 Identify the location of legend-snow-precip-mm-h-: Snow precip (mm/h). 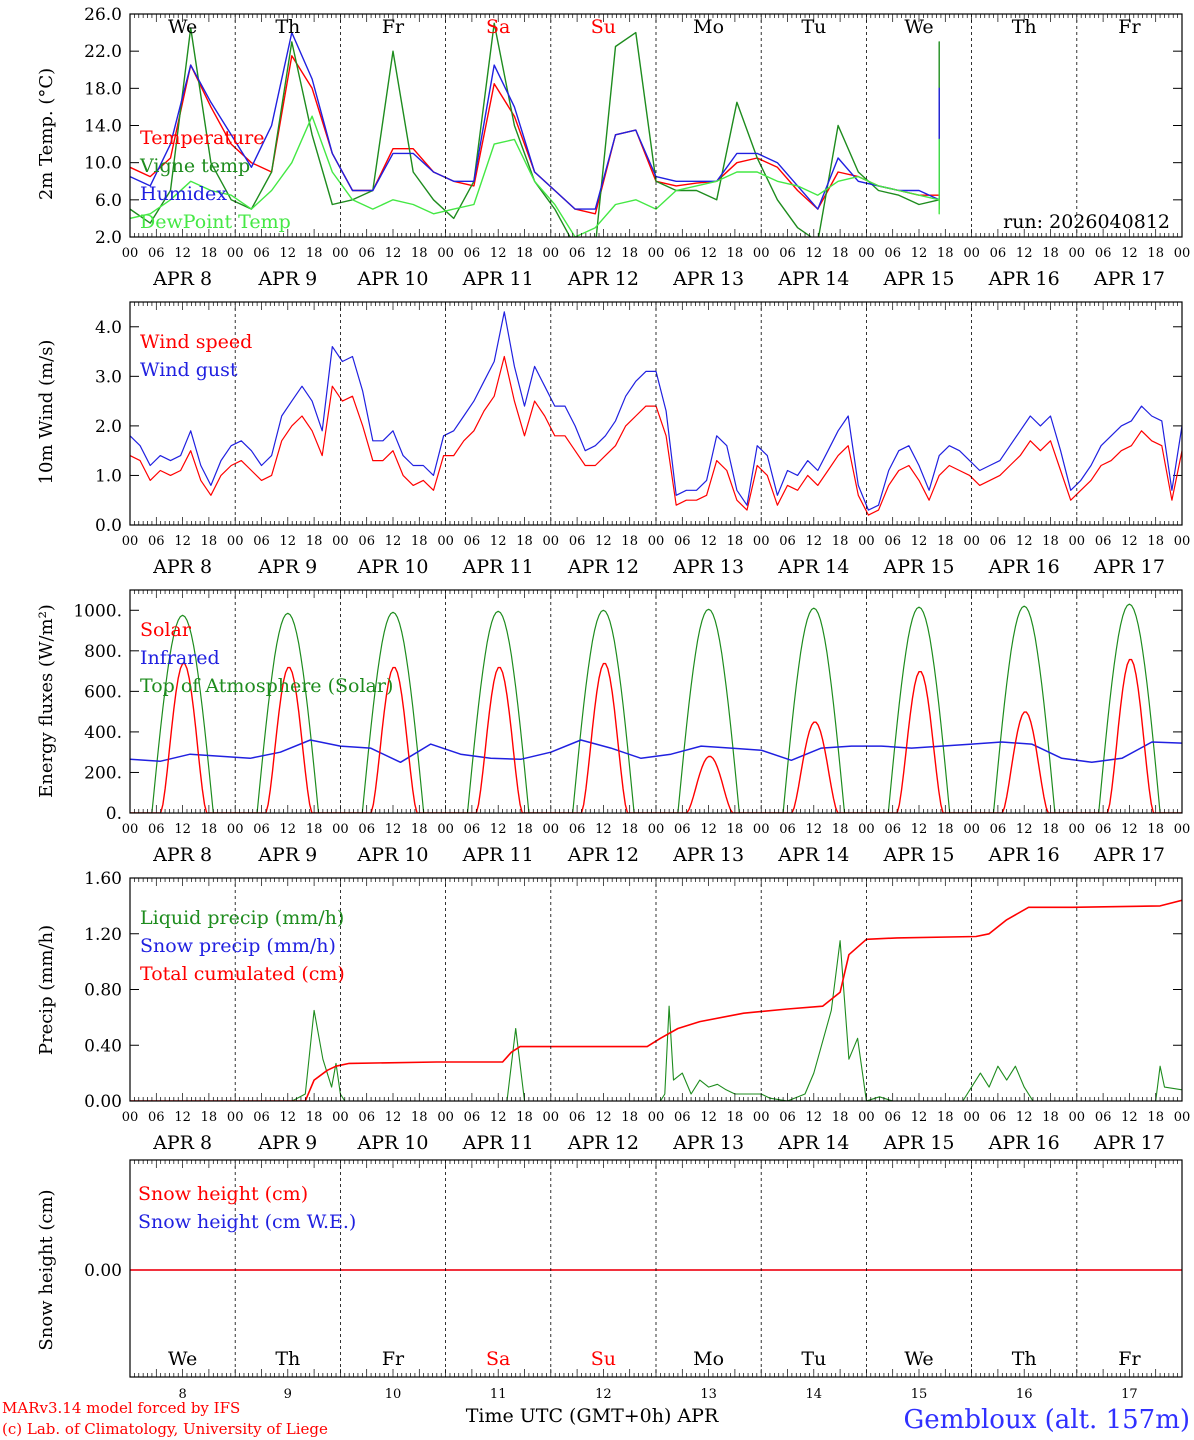
(238, 946).